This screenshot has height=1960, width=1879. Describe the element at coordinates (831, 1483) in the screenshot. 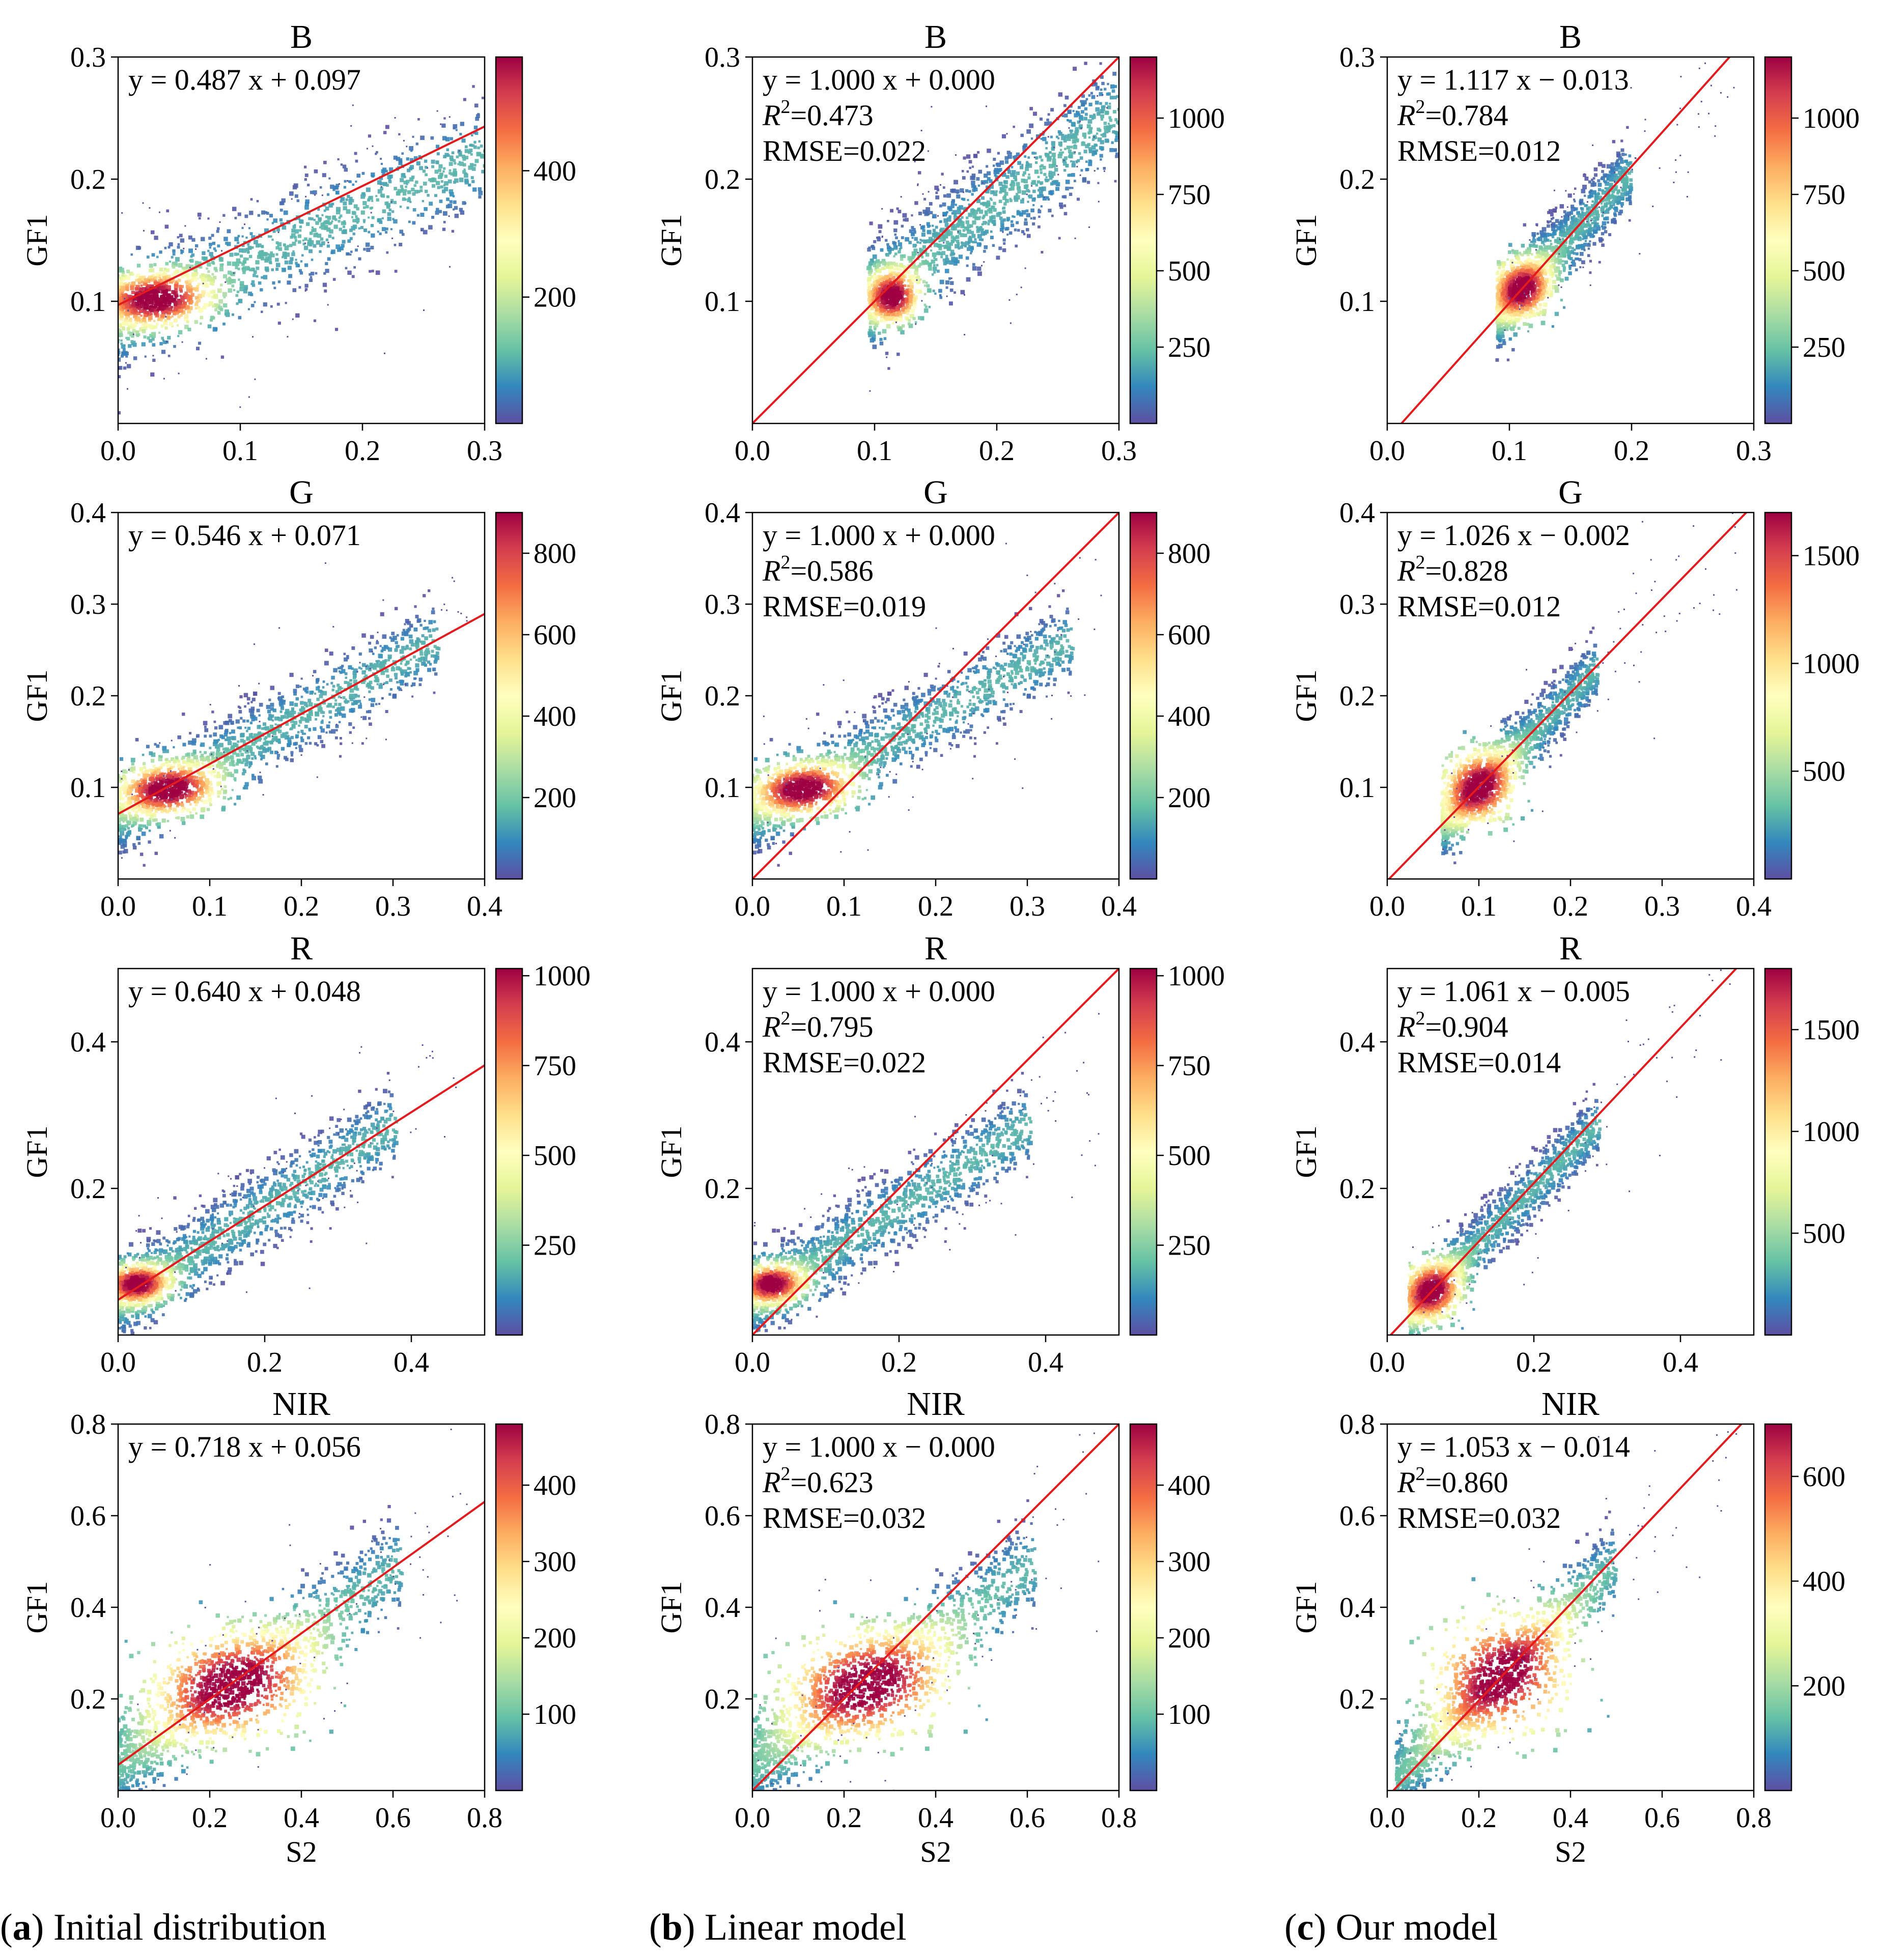

I see `r-squared-value: =0.623` at that location.